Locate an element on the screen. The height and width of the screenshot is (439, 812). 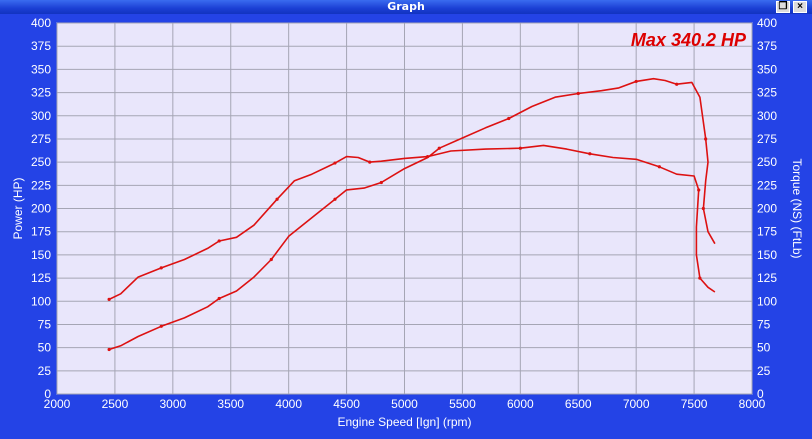
y-tick-label-right: 225 is located at coordinates (767, 185).